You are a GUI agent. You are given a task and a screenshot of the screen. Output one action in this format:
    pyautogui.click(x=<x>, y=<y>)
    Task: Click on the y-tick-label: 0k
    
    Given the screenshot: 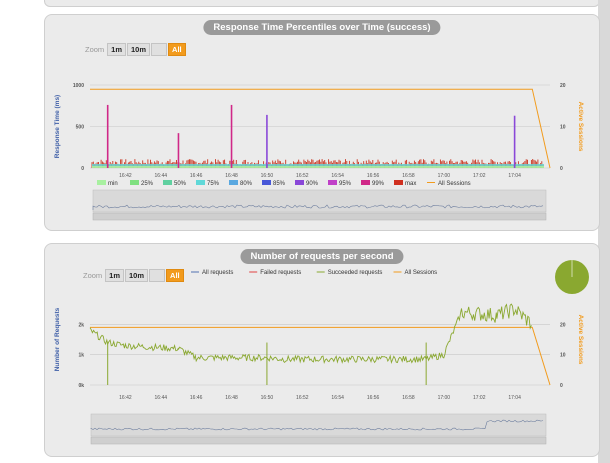 What is the action you would take?
    pyautogui.click(x=81, y=386)
    